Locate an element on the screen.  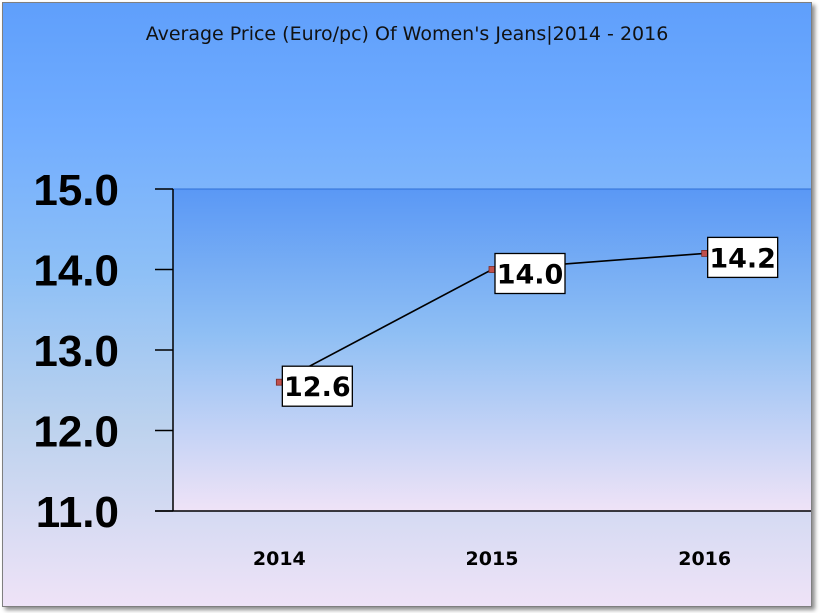
data-label-text: 14.2 is located at coordinates (742, 258).